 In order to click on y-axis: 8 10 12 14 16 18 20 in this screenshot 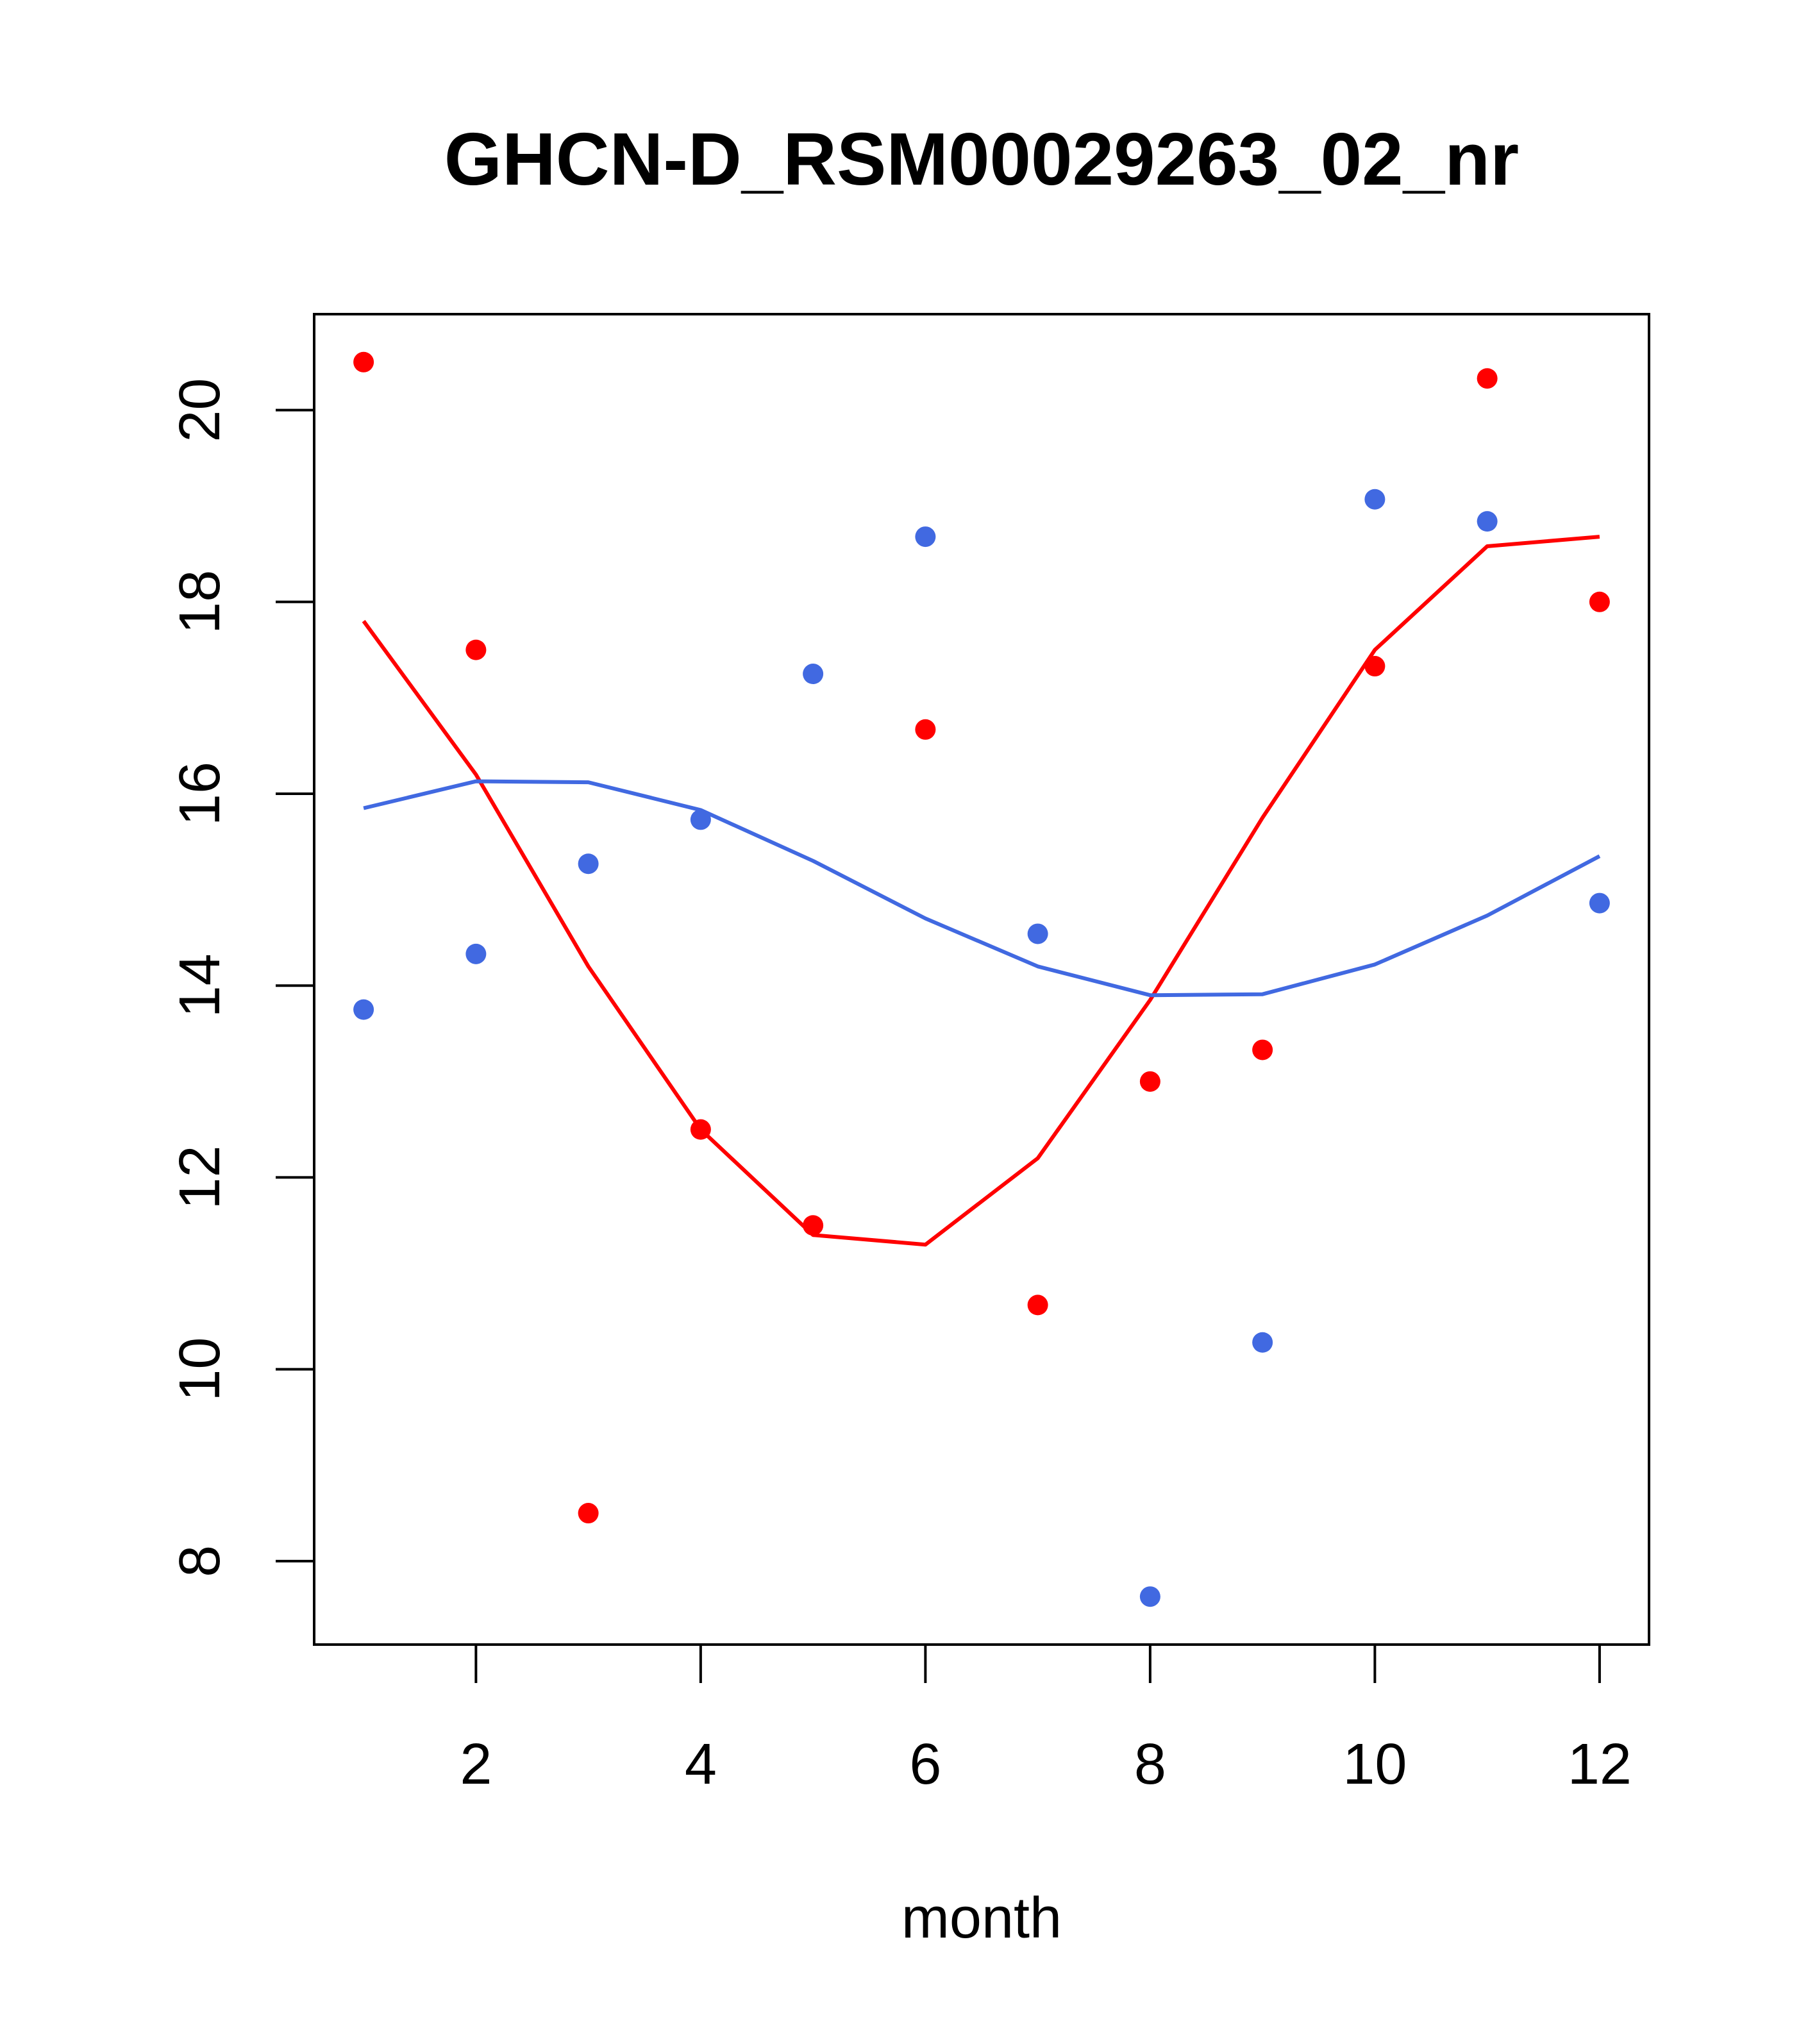, I will do `click(242, 977)`.